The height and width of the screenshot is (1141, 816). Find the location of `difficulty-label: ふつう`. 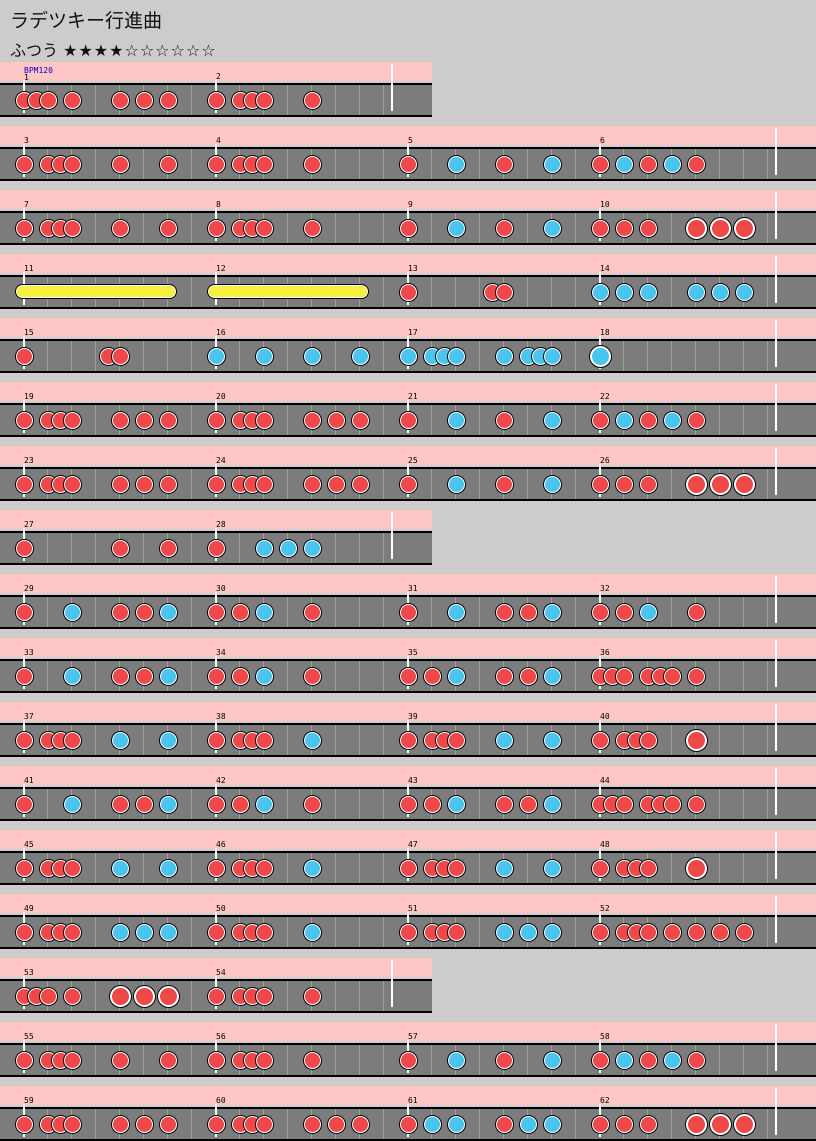

difficulty-label: ふつう is located at coordinates (34, 50).